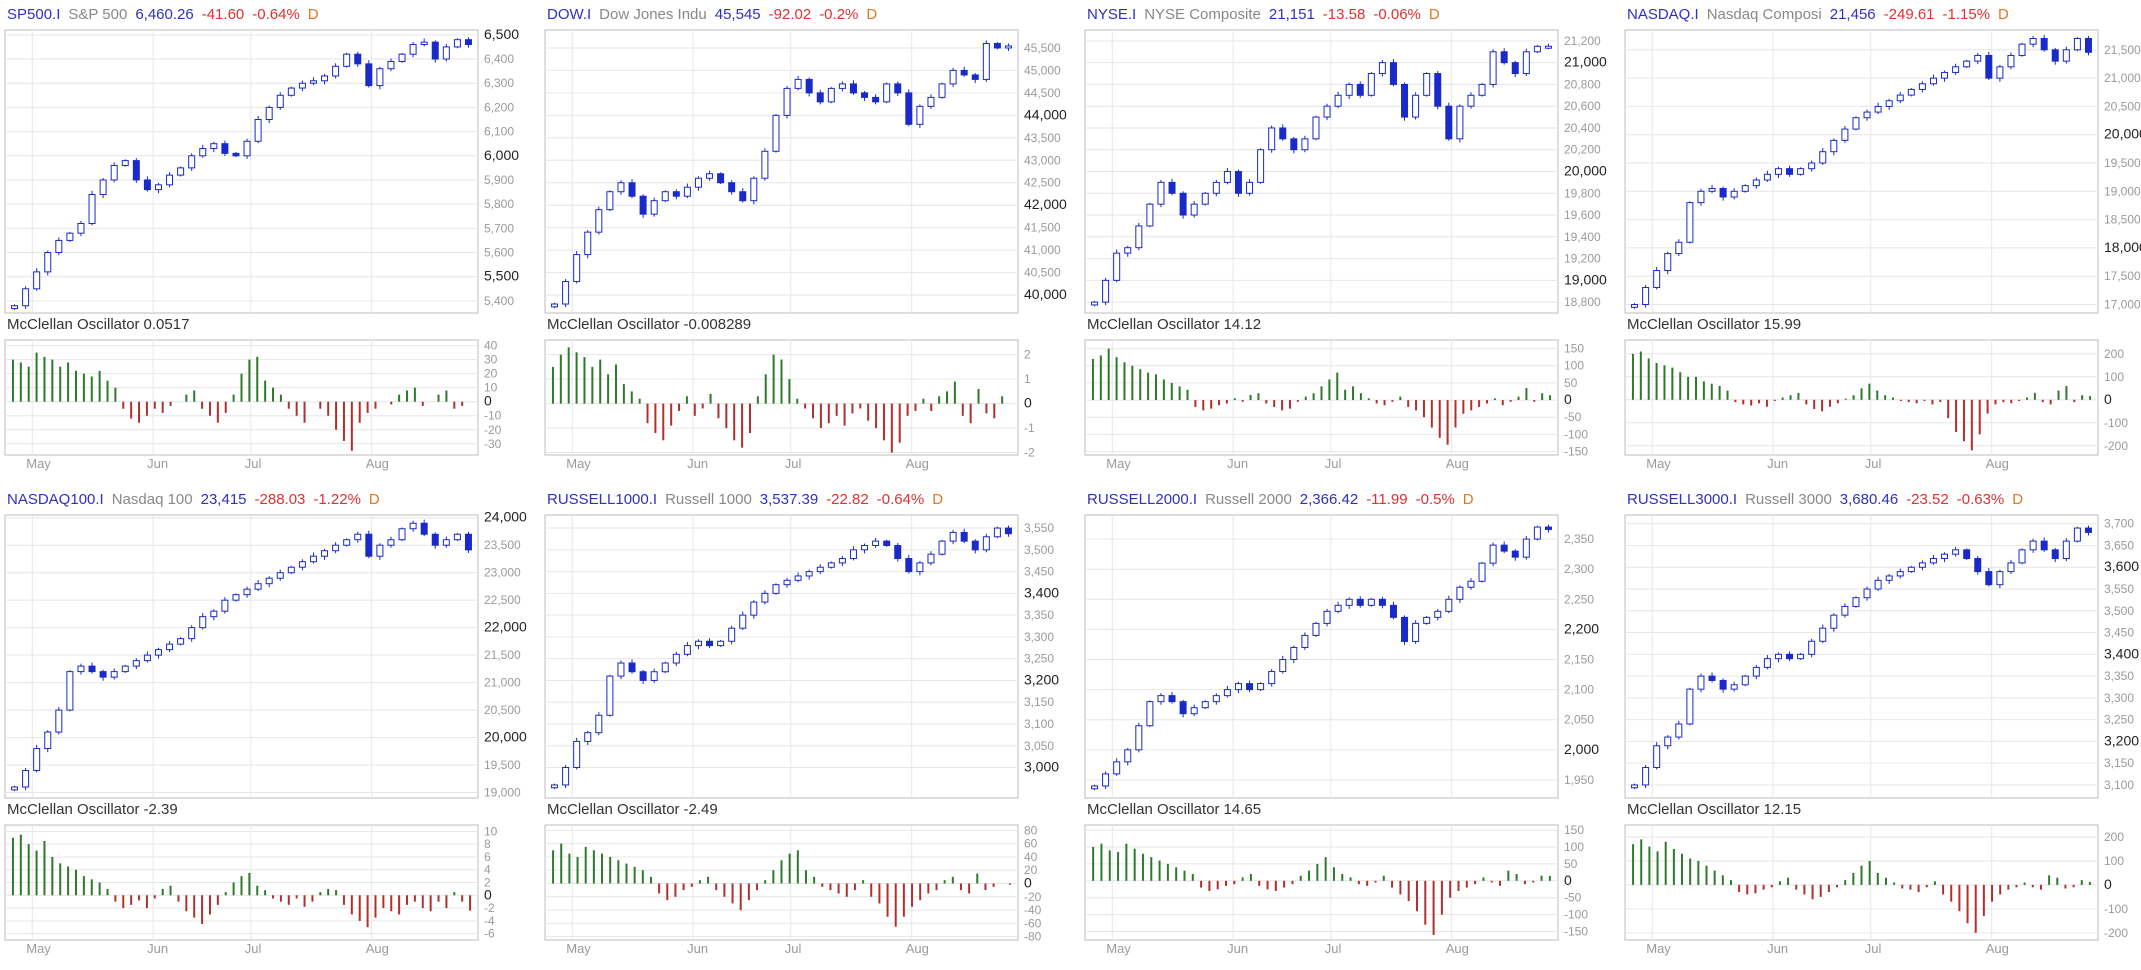 The width and height of the screenshot is (2141, 970). I want to click on price-tick-label: 3,350, so click(1039, 615).